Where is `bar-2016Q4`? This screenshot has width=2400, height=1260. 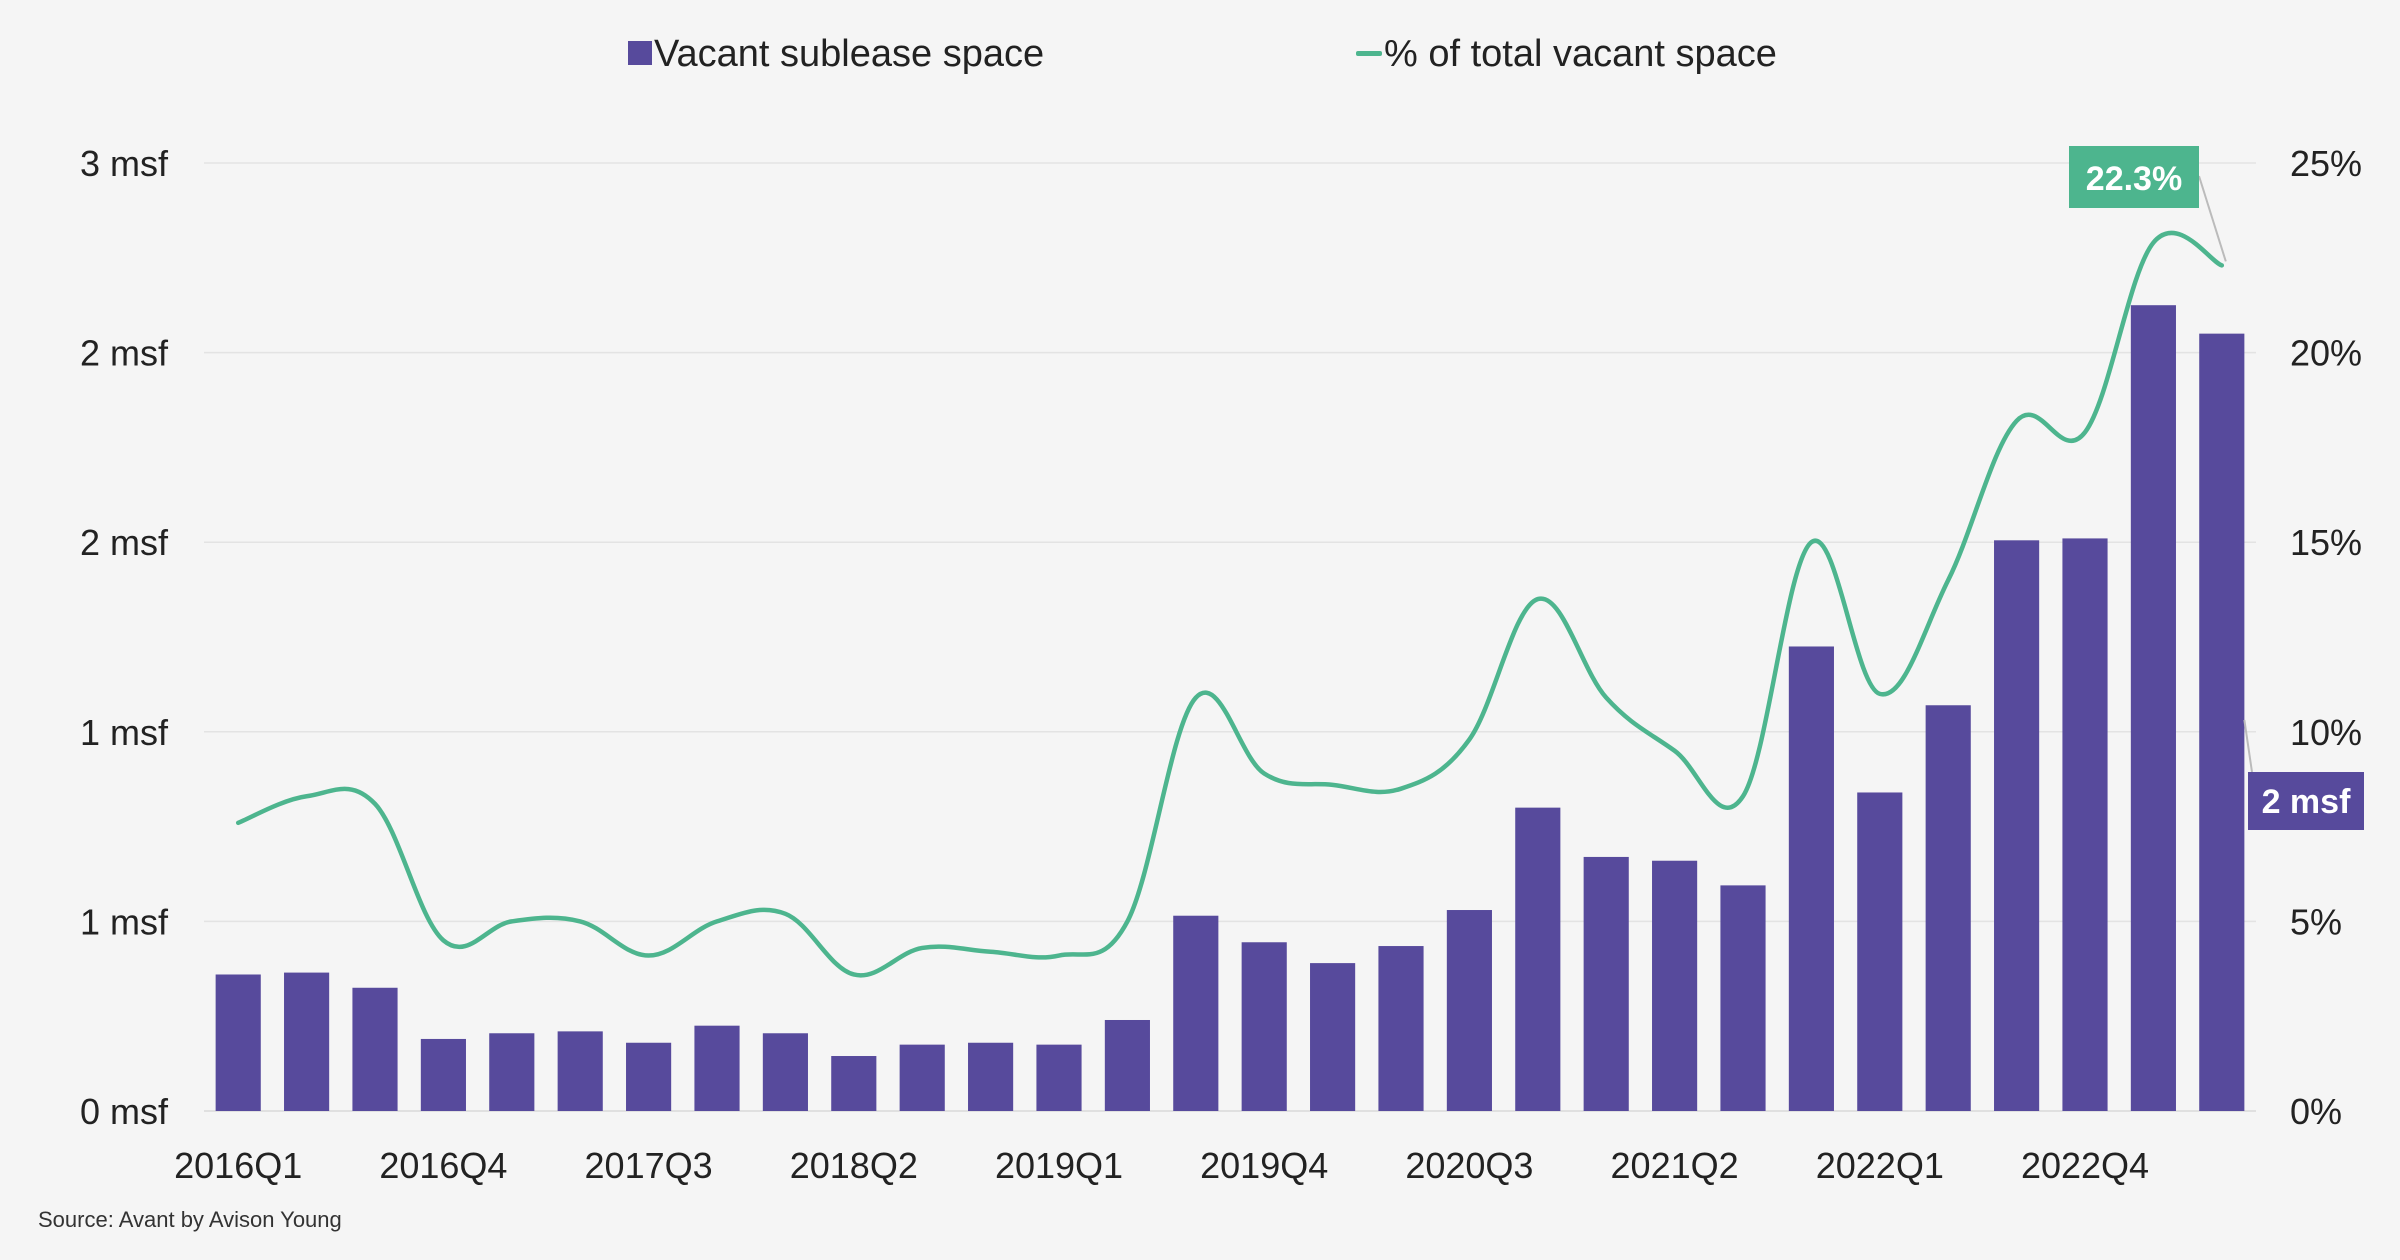 bar-2016Q4 is located at coordinates (443, 1074).